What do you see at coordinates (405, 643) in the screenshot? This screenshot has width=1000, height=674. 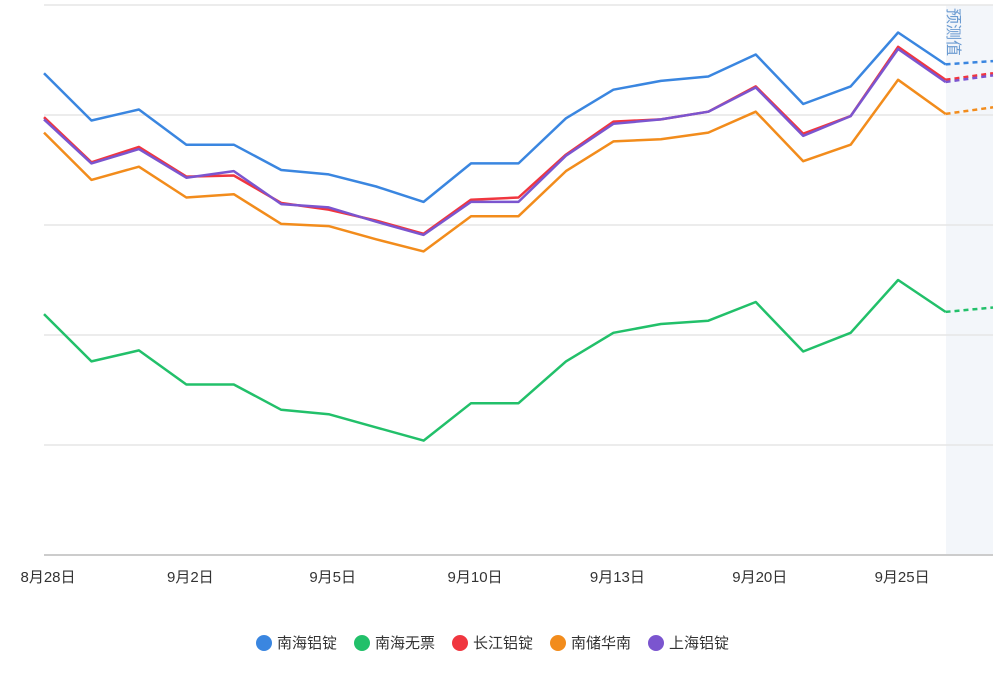 I see `legend-label: 南海无票` at bounding box center [405, 643].